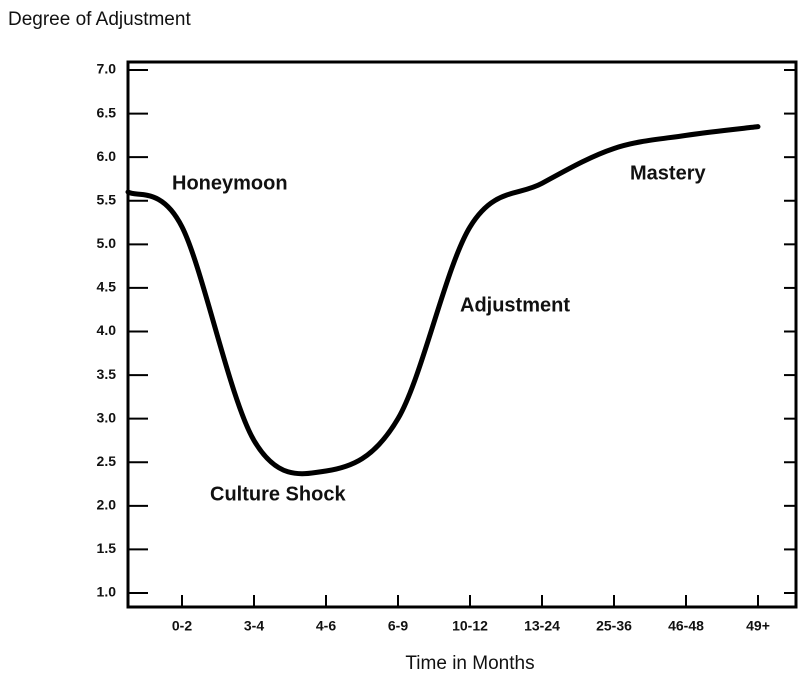  I want to click on y-tick-label: 3.0, so click(107, 417).